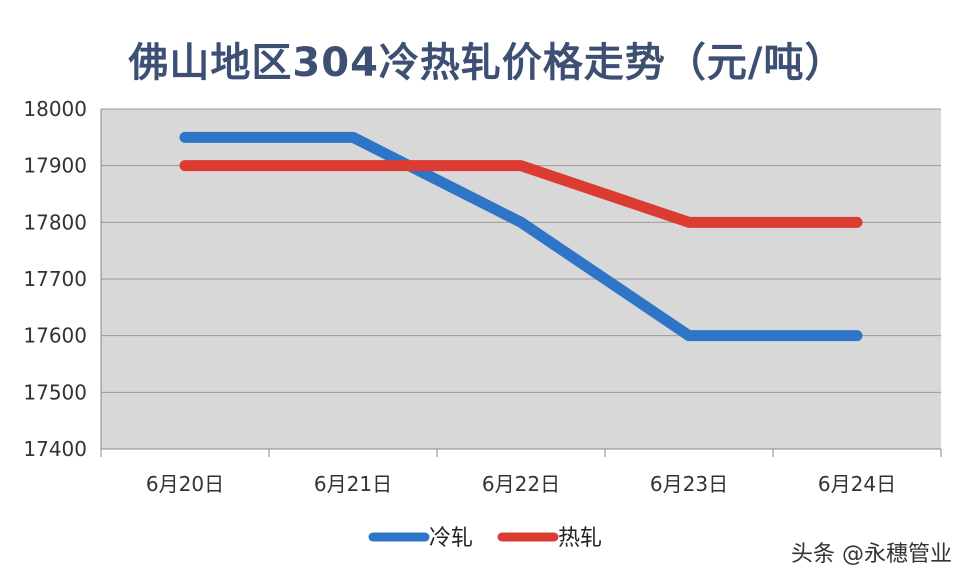  Describe the element at coordinates (451, 538) in the screenshot. I see `legend-label: 冷轧` at that location.